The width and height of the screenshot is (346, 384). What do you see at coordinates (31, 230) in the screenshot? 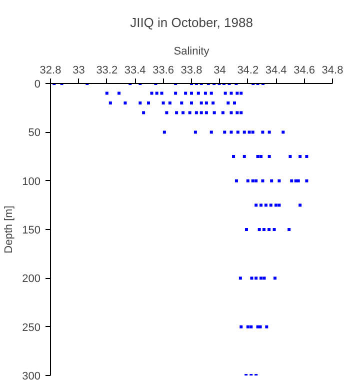
I see `y-tick-label: 150` at bounding box center [31, 230].